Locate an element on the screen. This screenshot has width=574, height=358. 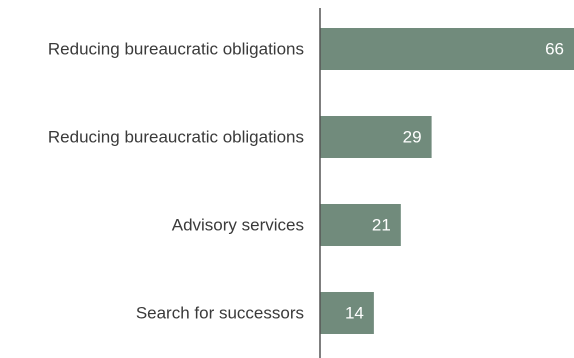
data-label: 14 is located at coordinates (354, 313).